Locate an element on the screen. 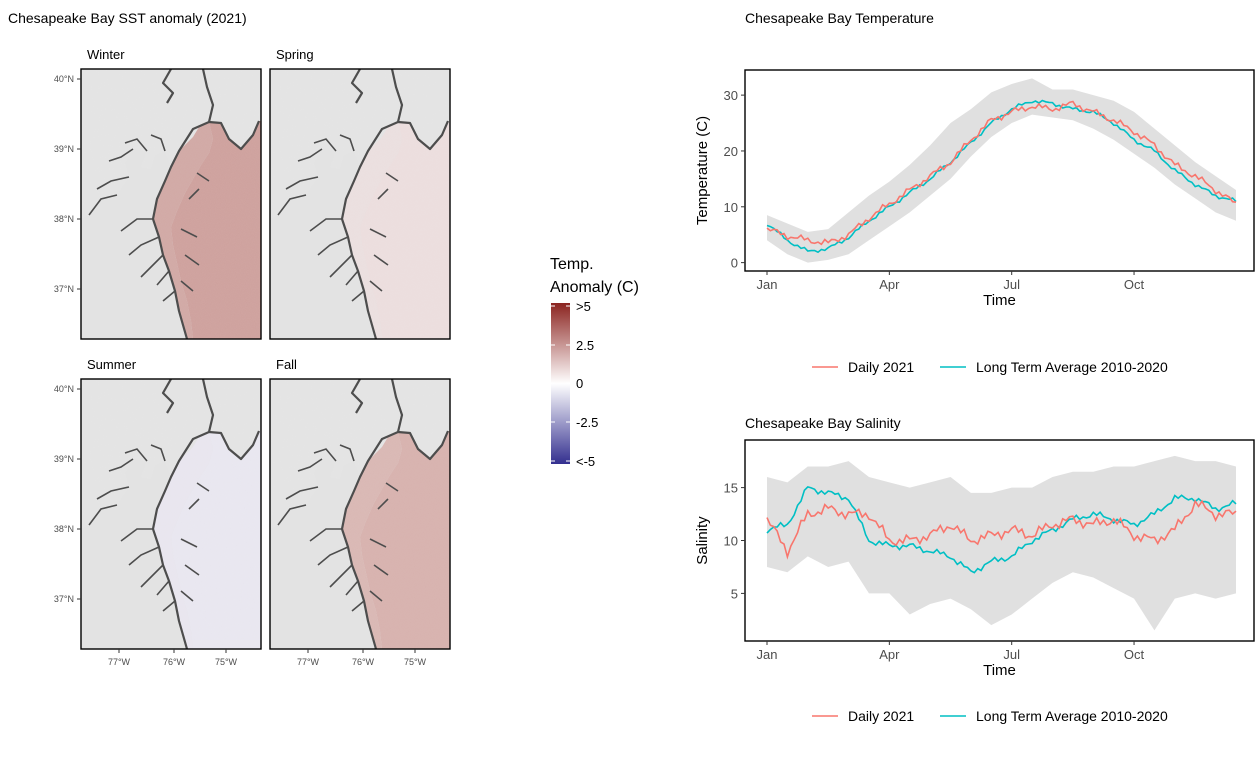 The image size is (1257, 757). map-panel-winter: Winter 40°N 39°N 38°N 37°N is located at coordinates (158, 193).